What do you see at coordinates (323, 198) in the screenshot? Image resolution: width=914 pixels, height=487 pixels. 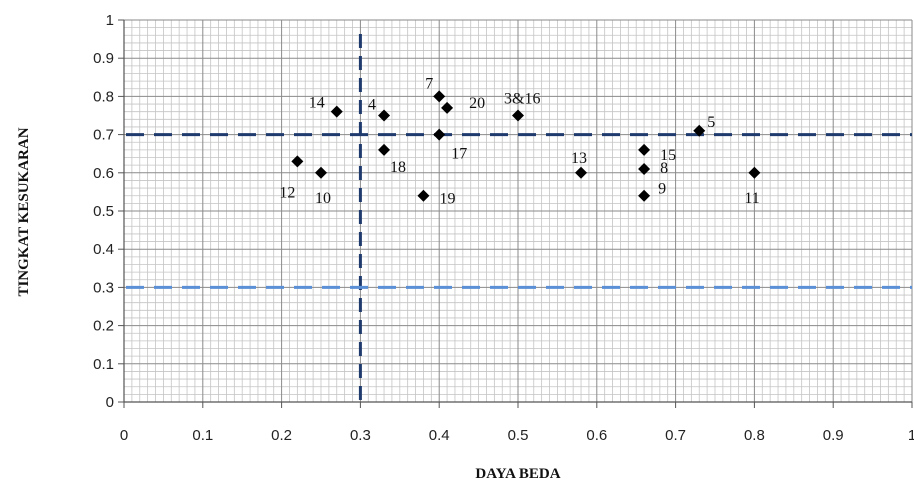 I see `point-label-10: 10` at bounding box center [323, 198].